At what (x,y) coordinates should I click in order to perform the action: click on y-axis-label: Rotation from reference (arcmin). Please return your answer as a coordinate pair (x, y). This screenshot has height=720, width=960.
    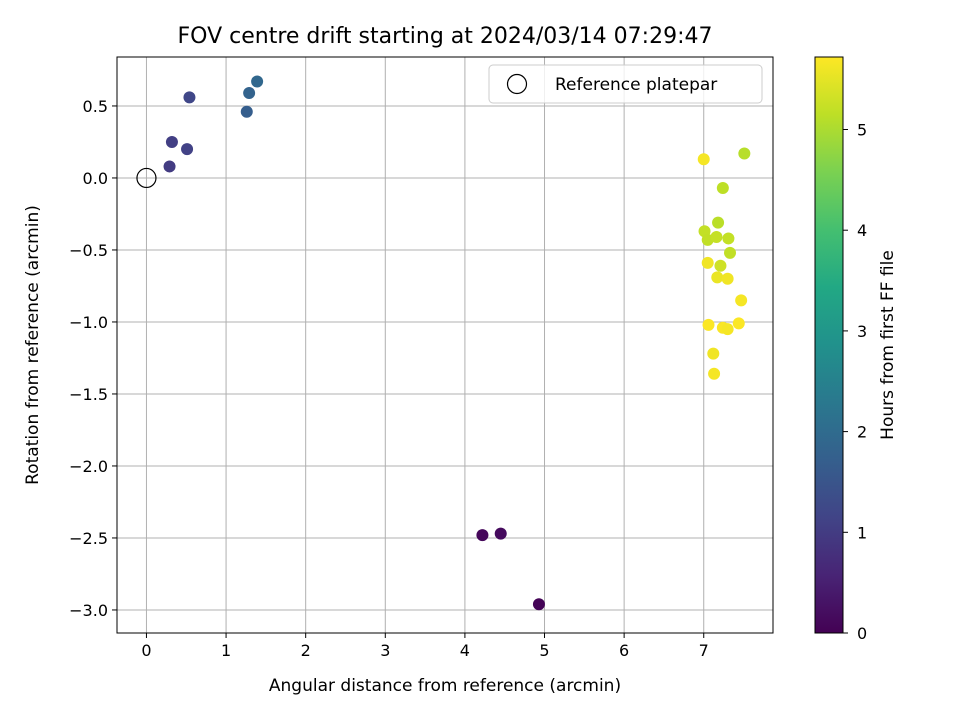
    Looking at the image, I should click on (33, 345).